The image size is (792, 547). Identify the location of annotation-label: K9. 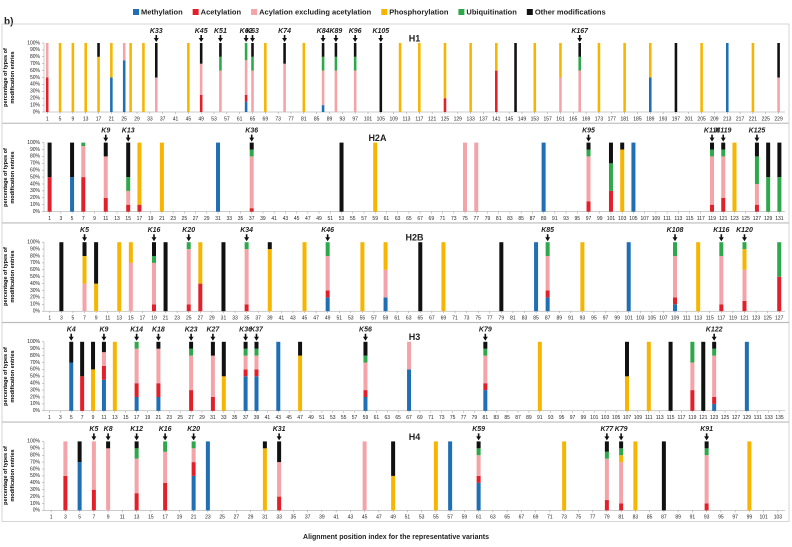
(105, 130).